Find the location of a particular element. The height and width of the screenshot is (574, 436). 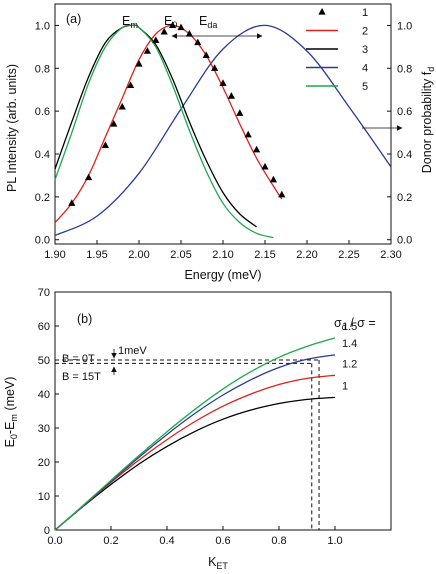

y-tick-label: 0.4 is located at coordinates (42, 155).